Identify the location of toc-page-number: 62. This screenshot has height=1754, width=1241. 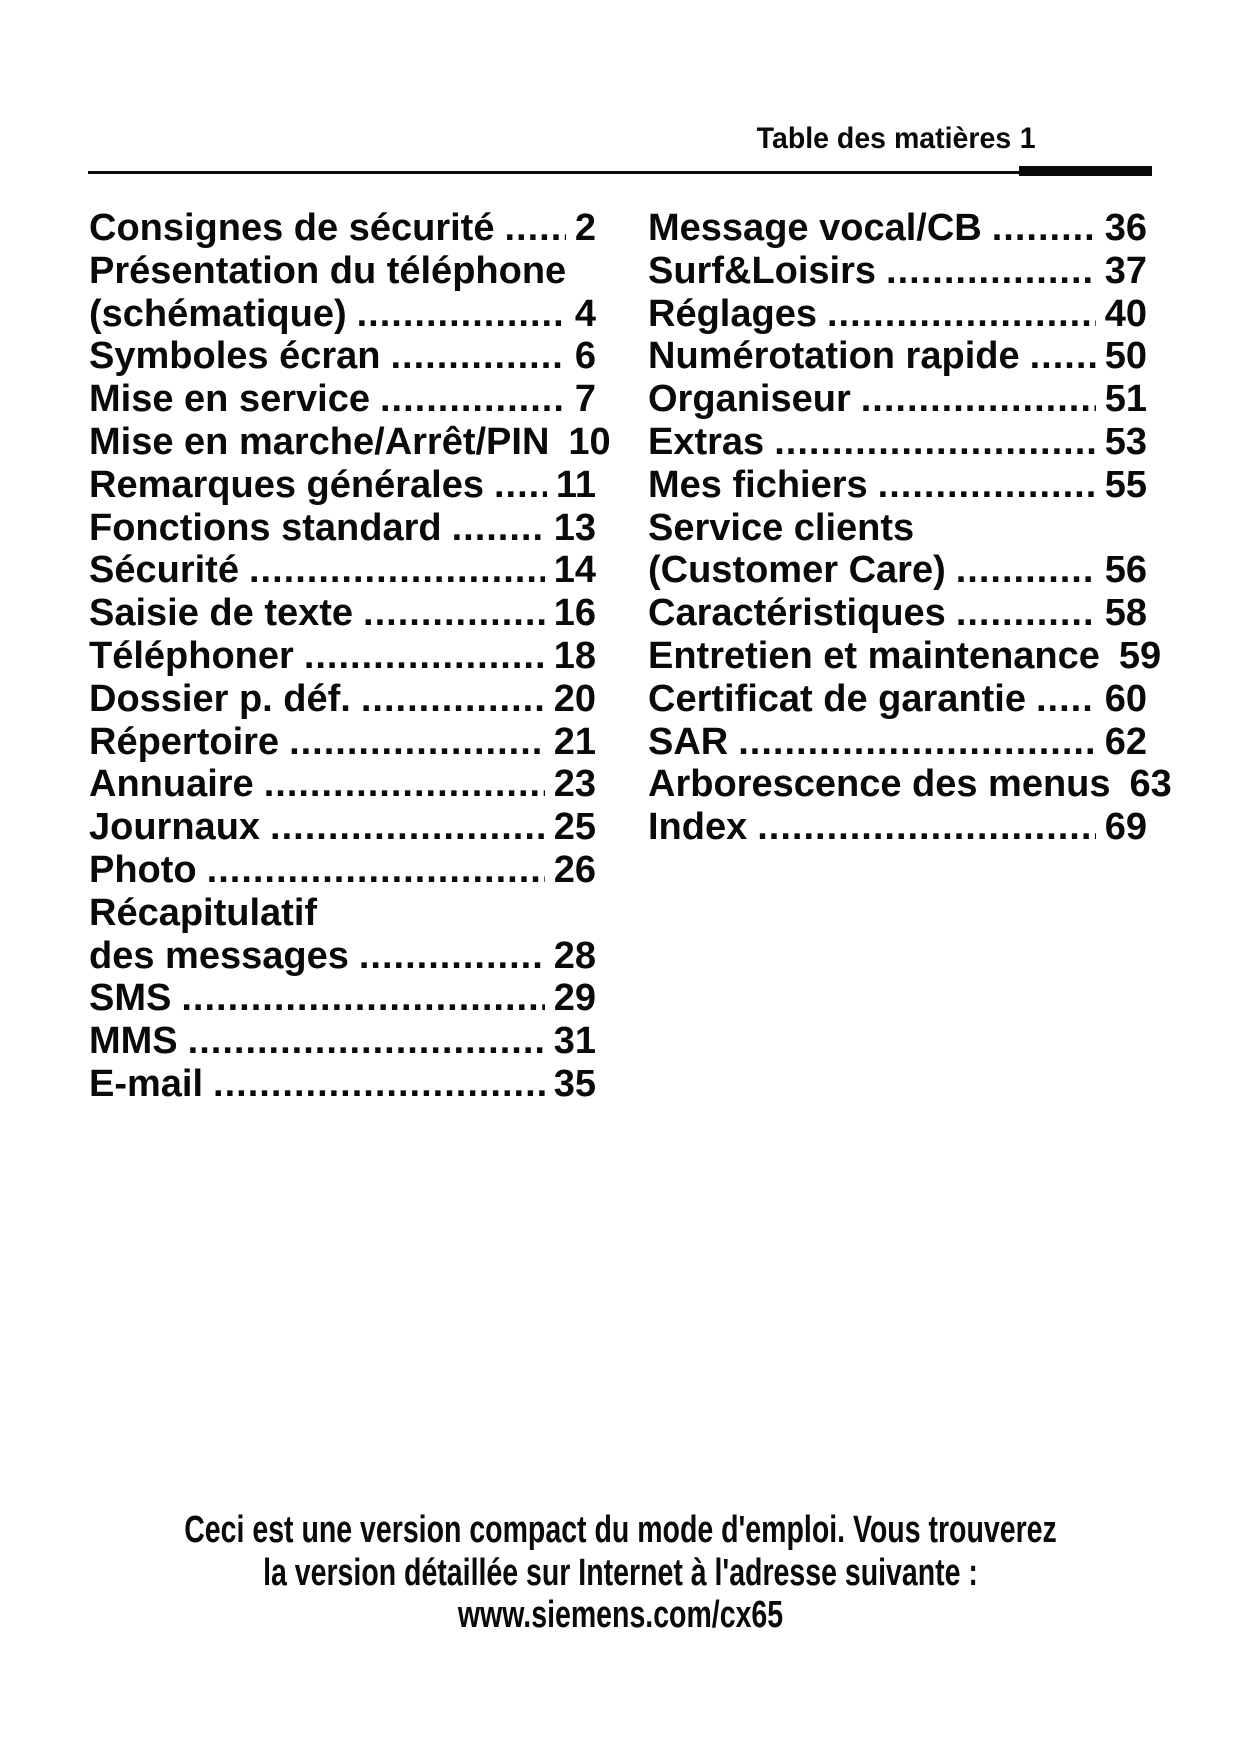
(1125, 741).